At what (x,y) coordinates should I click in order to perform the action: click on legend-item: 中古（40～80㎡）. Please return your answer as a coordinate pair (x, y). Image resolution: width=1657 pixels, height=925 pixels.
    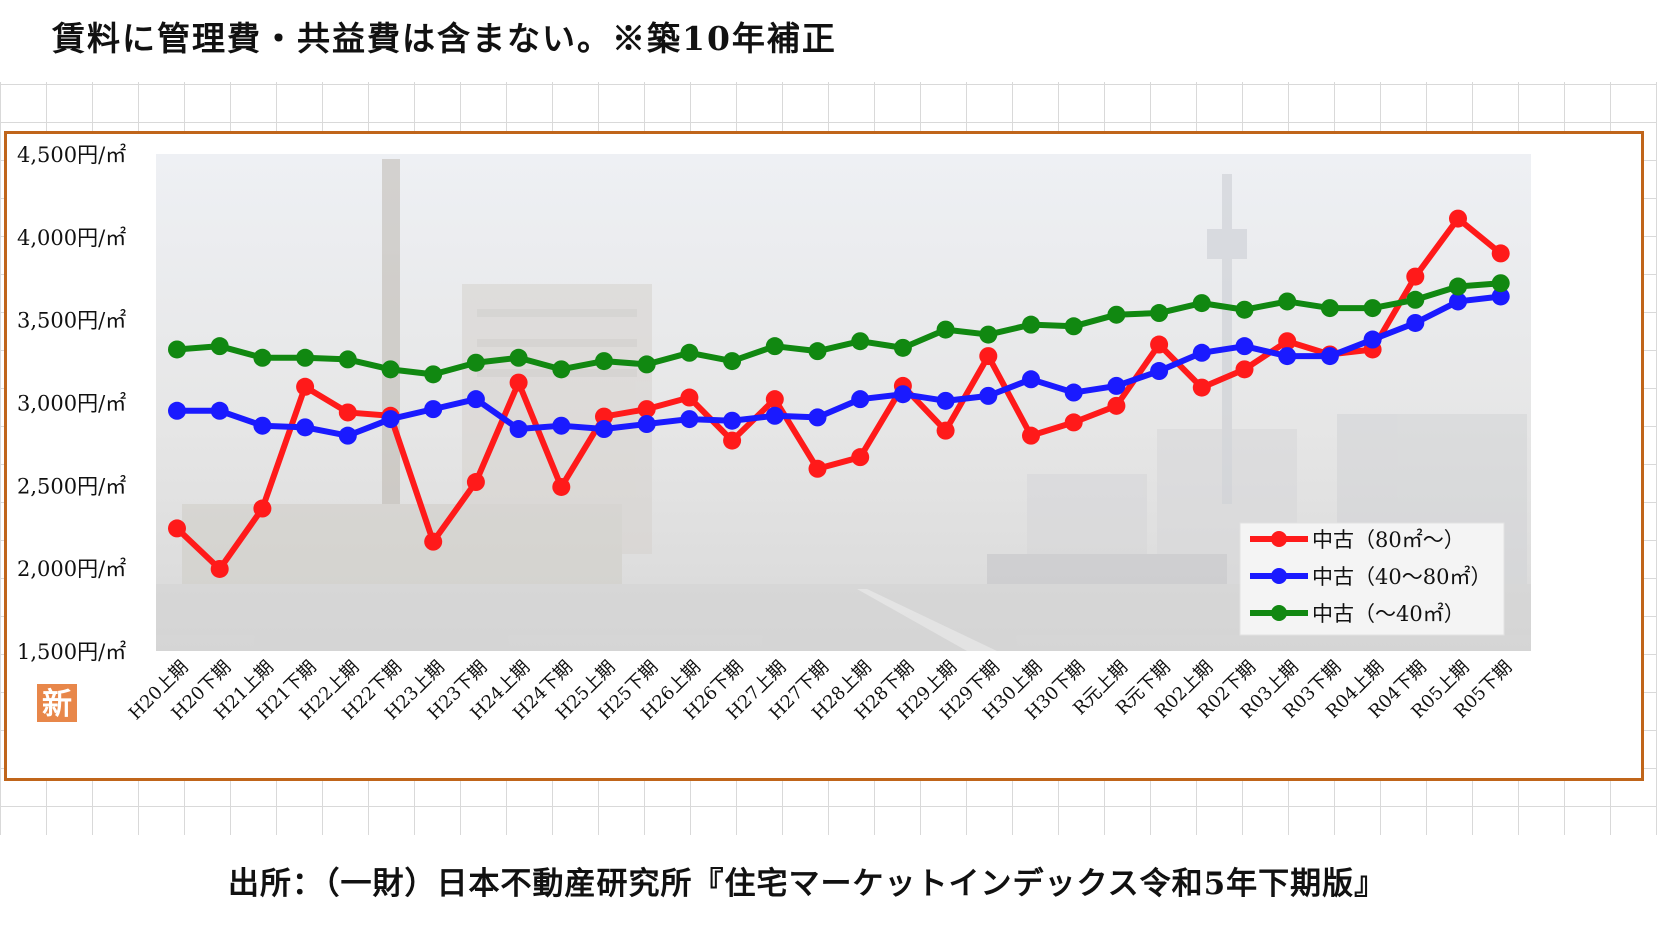
    Looking at the image, I should click on (1370, 577).